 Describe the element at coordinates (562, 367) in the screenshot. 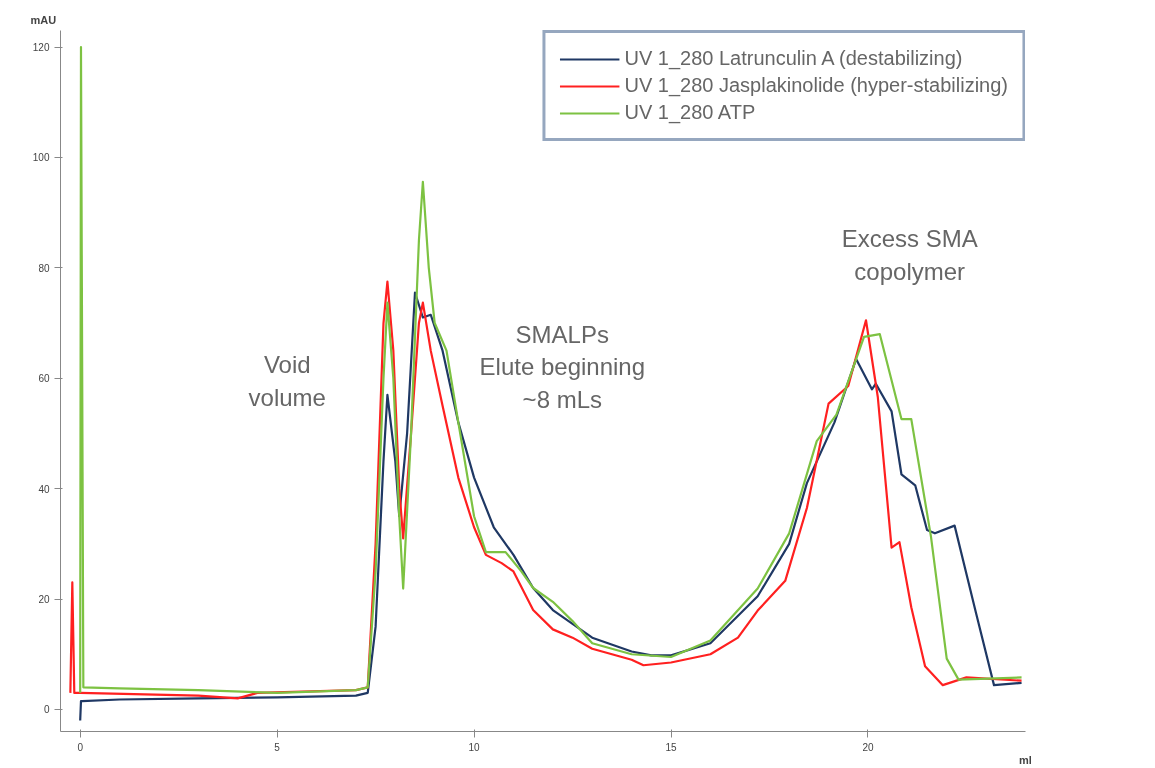

I see `annotation: SMALPs Elute beginning ~8 mLs` at that location.